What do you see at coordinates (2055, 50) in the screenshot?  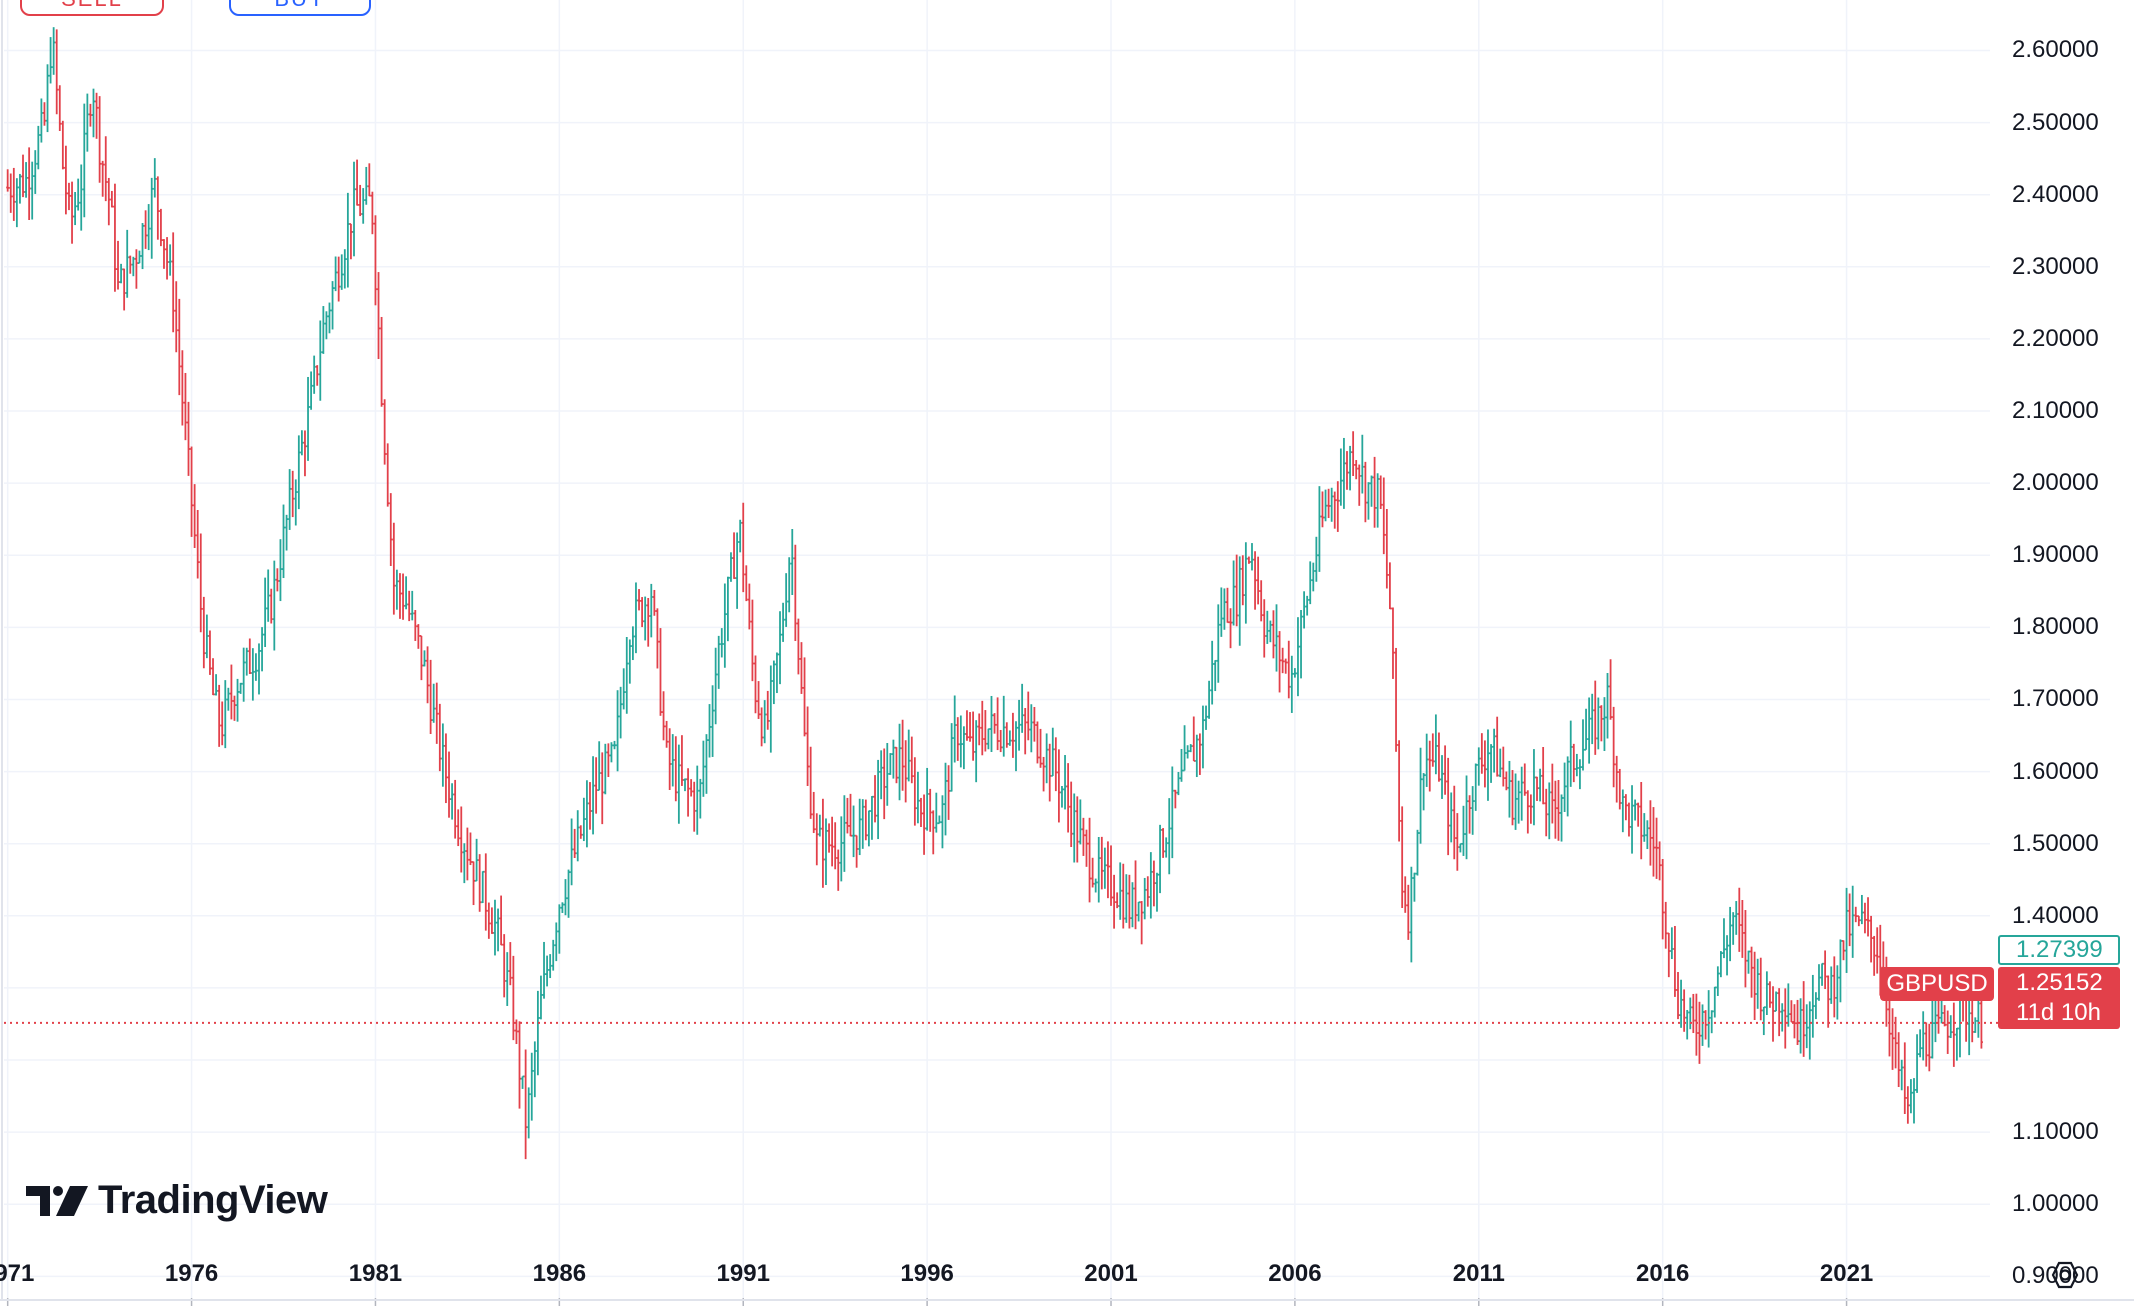 I see `y-tick-label: 2.60000` at bounding box center [2055, 50].